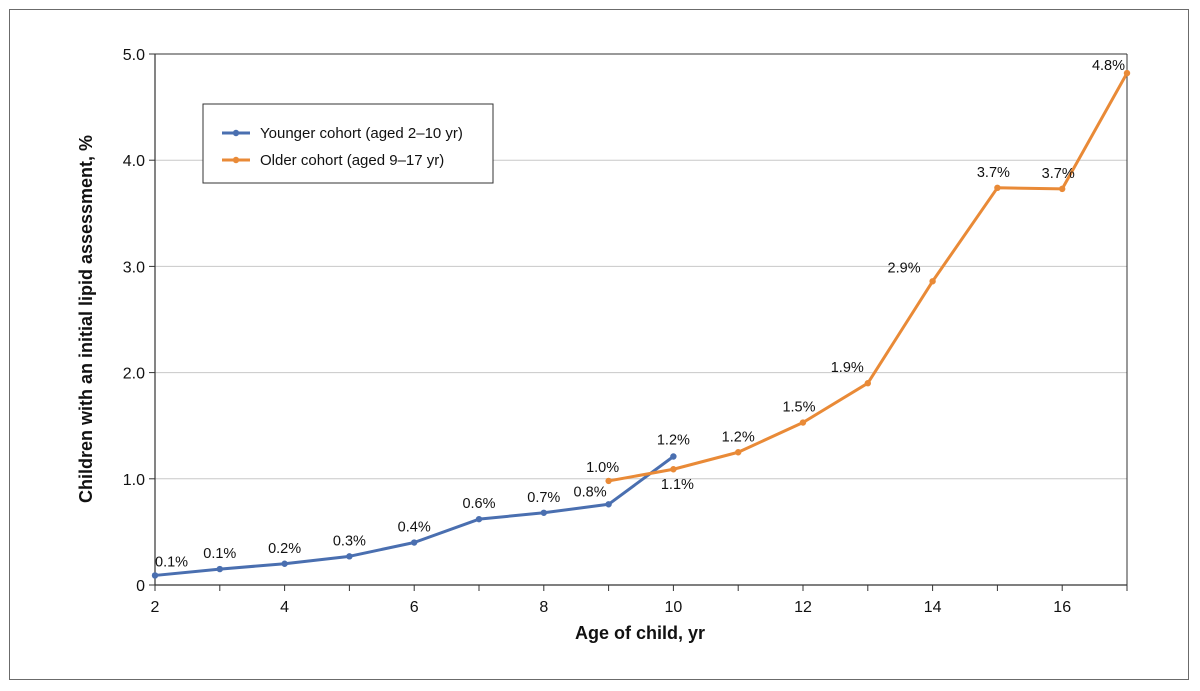  What do you see at coordinates (847, 368) in the screenshot?
I see `data-label: 1.9%` at bounding box center [847, 368].